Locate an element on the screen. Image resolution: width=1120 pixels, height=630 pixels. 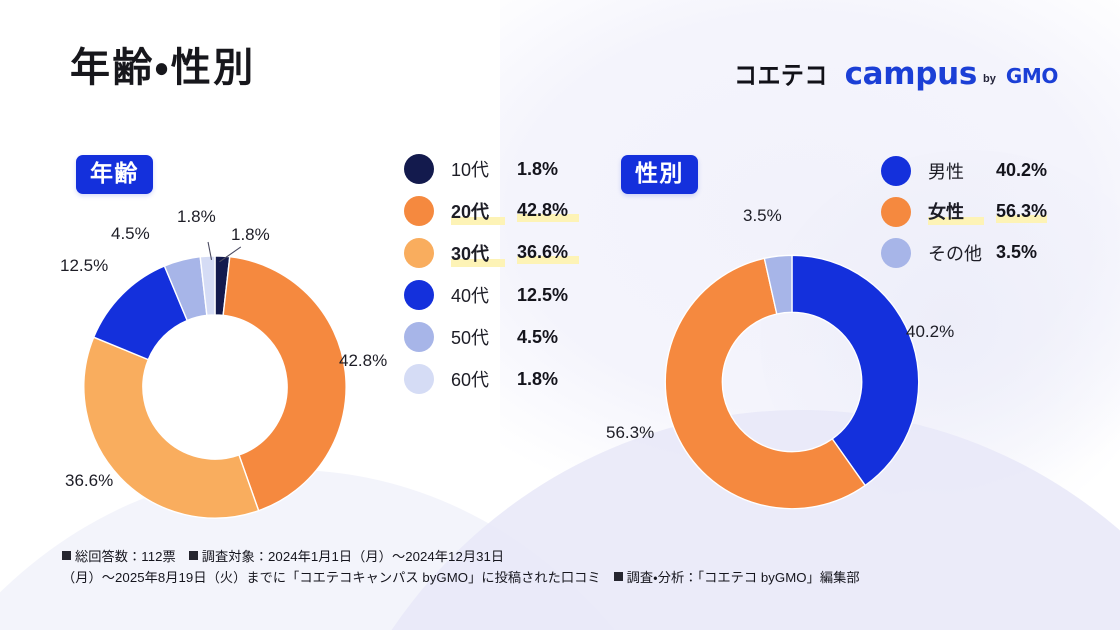
gender-value-label-female: 56.3% is located at coordinates (630, 432).